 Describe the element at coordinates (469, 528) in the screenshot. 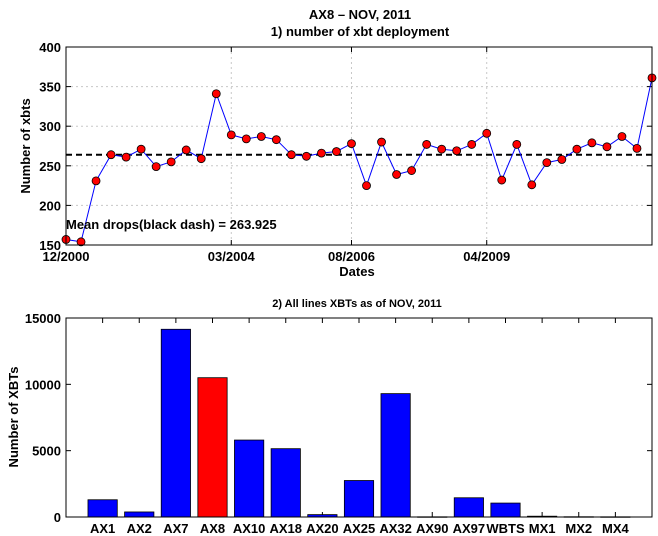

I see `x-tick-label: AX97` at that location.